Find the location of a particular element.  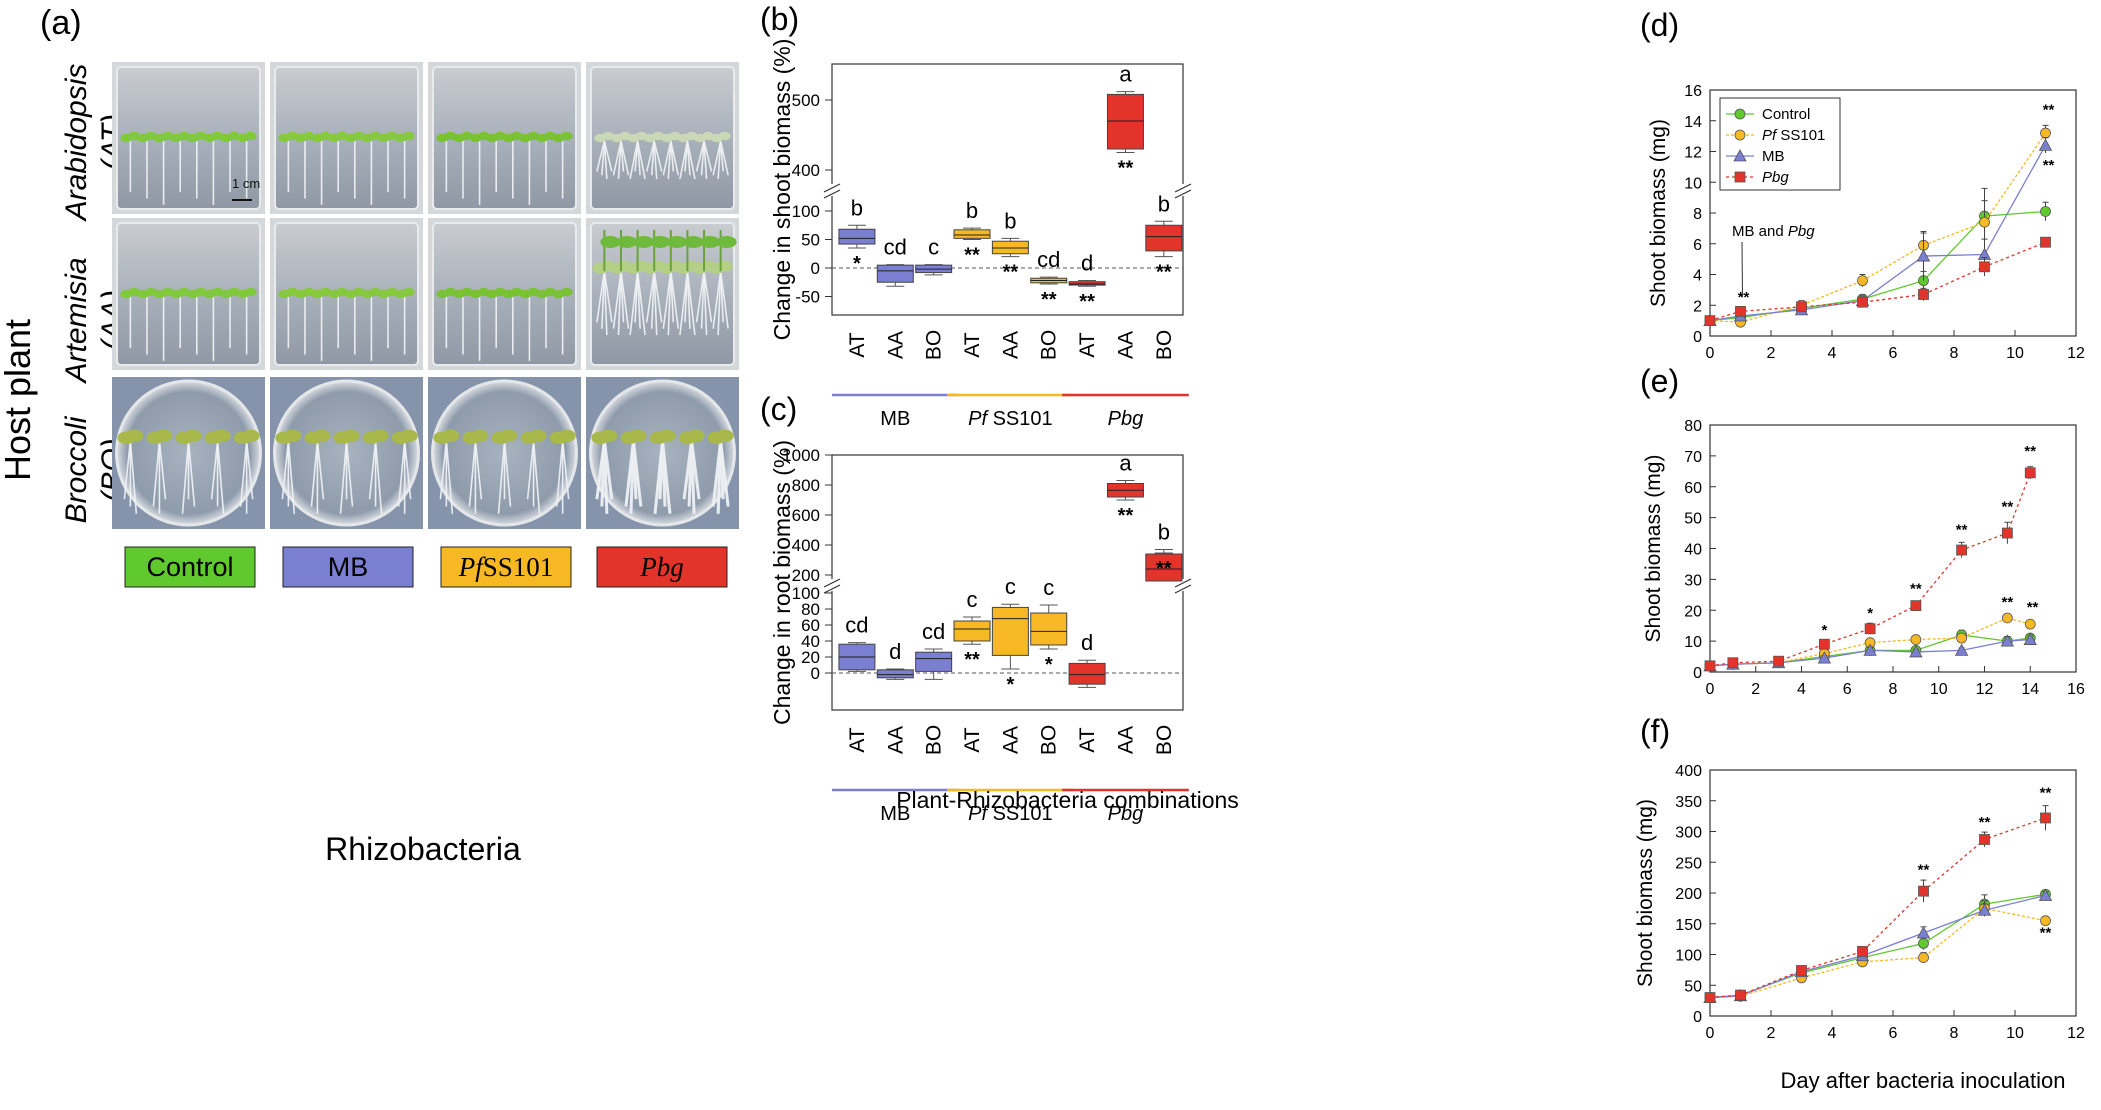

photo-r0-c3 is located at coordinates (662, 138).